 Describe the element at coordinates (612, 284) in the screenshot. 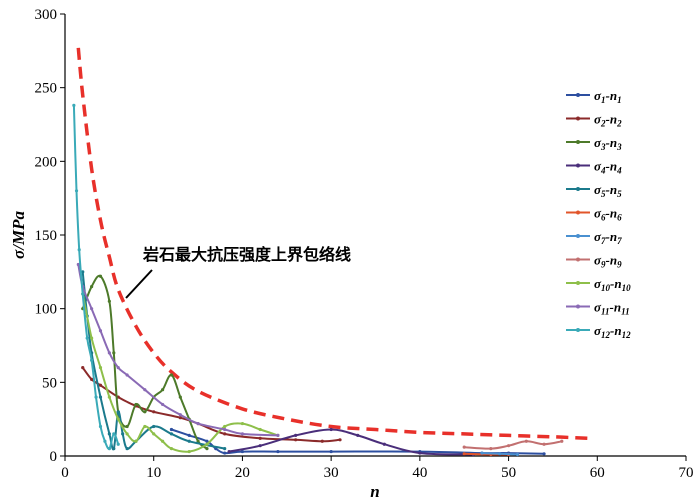

I see `legend-label: σ10-n10` at that location.